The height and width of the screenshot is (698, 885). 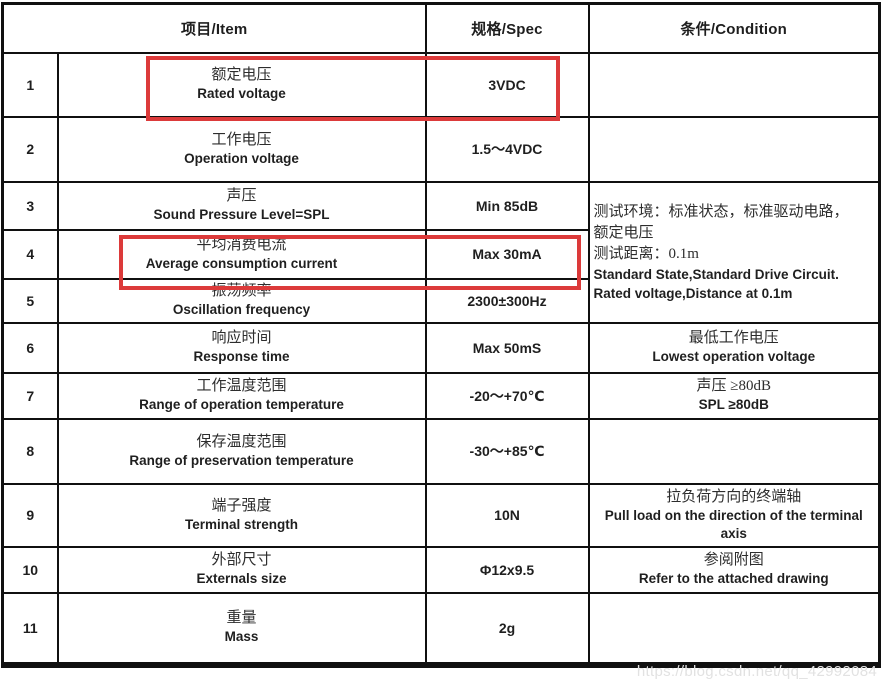 What do you see at coordinates (756, 671) in the screenshot?
I see `watermark-url: https://blog.csdn.net/qq_42992084` at bounding box center [756, 671].